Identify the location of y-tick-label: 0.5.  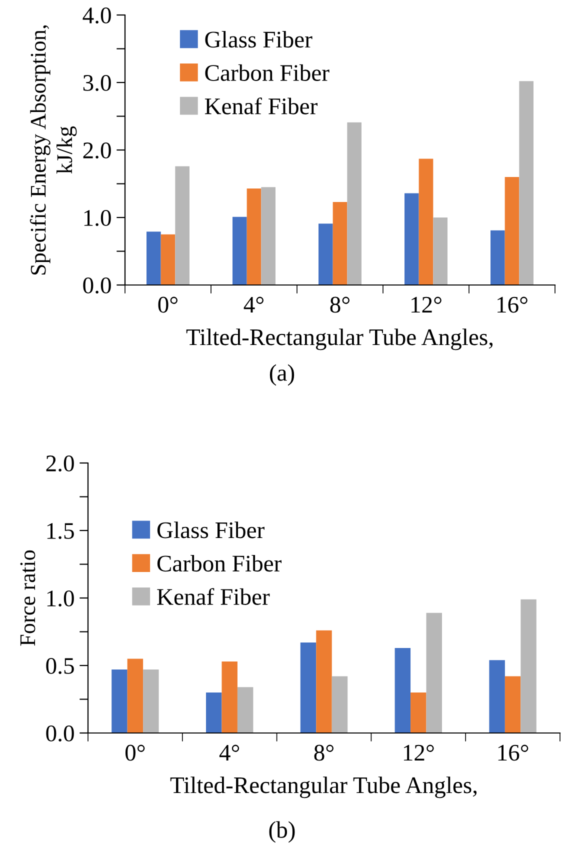
(60, 666).